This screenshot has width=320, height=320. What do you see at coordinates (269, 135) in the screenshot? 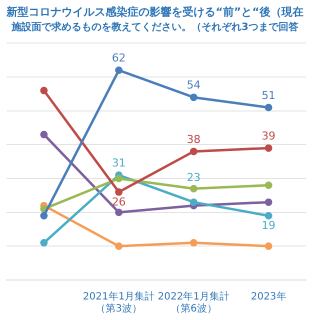
I see `data-label: 39` at bounding box center [269, 135].